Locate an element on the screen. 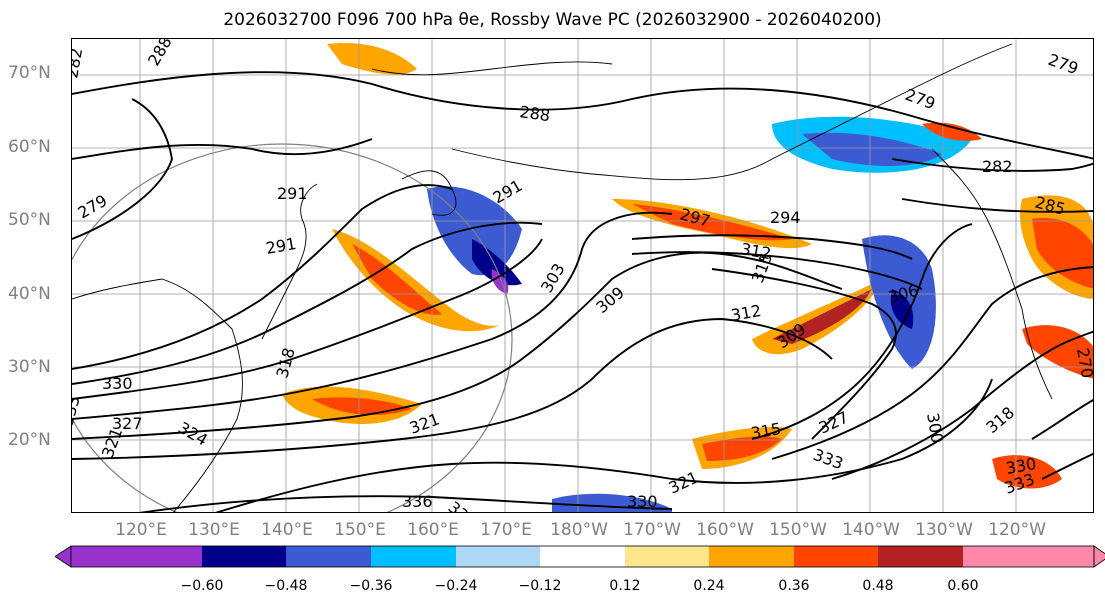  lon-label: 140°W is located at coordinates (871, 530).